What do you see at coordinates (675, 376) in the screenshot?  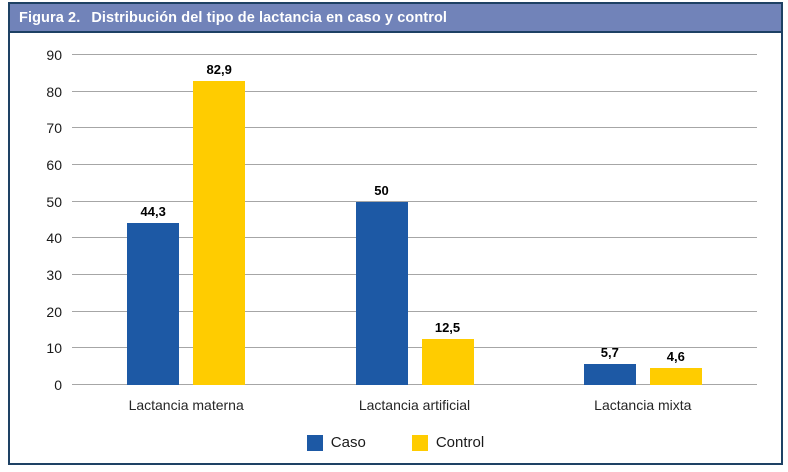 I see `bar-control-lactancia-mixta` at bounding box center [675, 376].